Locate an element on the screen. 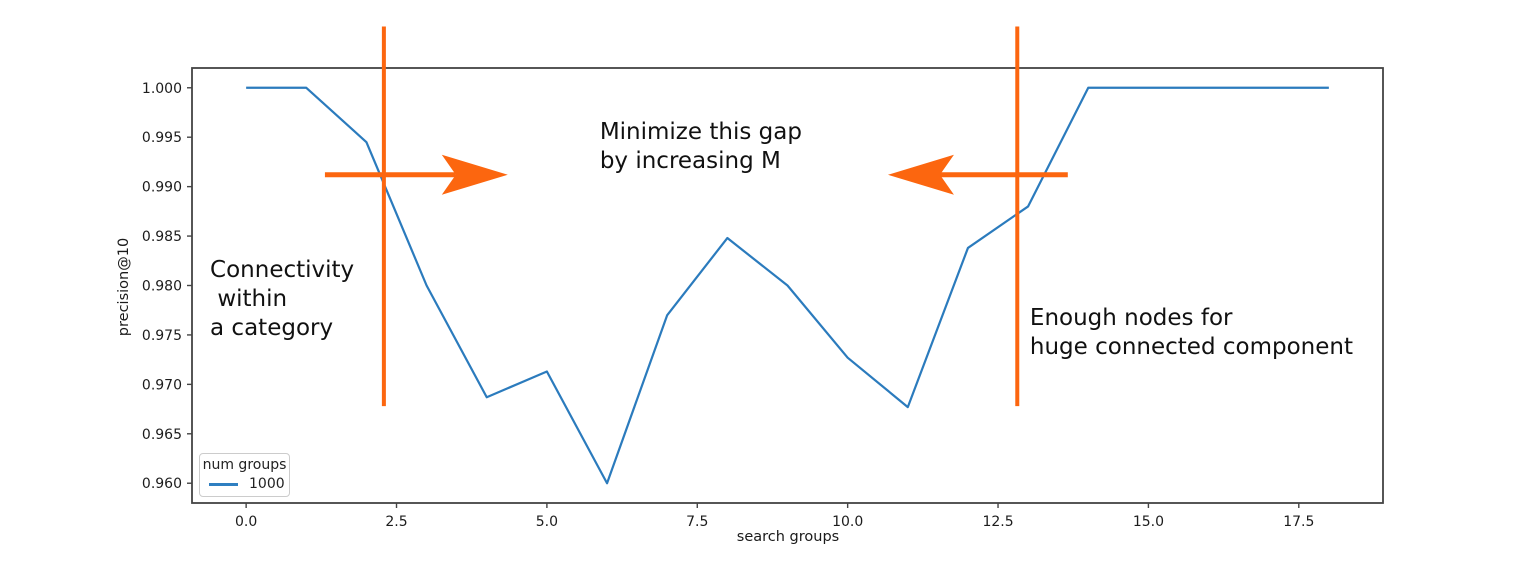 This screenshot has width=1536, height=576. annotation-minimize-gap: Minimize this gap by increasing M is located at coordinates (700, 147).